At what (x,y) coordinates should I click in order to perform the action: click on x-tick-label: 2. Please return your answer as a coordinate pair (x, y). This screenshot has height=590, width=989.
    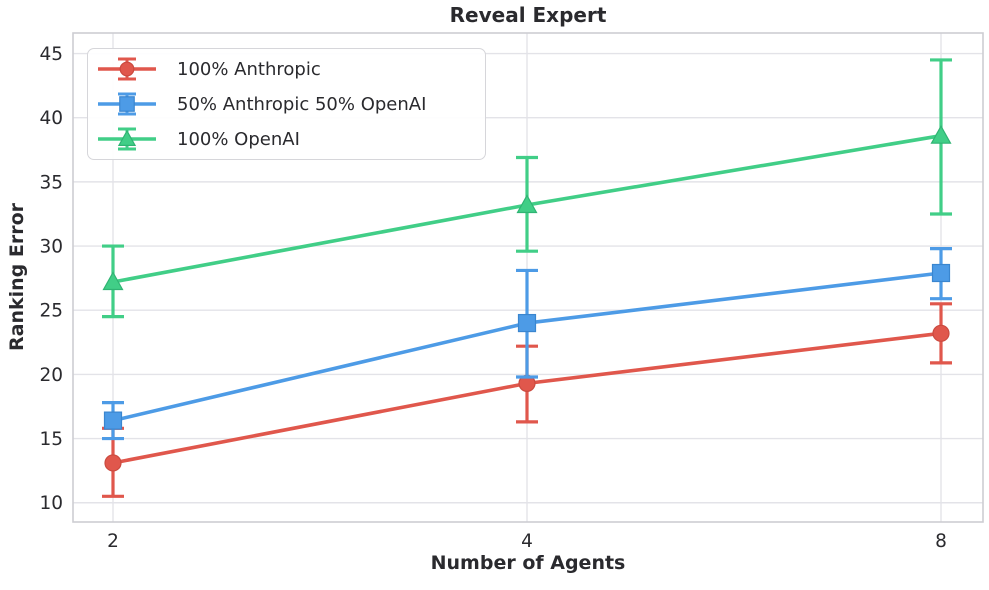
    Looking at the image, I should click on (113, 541).